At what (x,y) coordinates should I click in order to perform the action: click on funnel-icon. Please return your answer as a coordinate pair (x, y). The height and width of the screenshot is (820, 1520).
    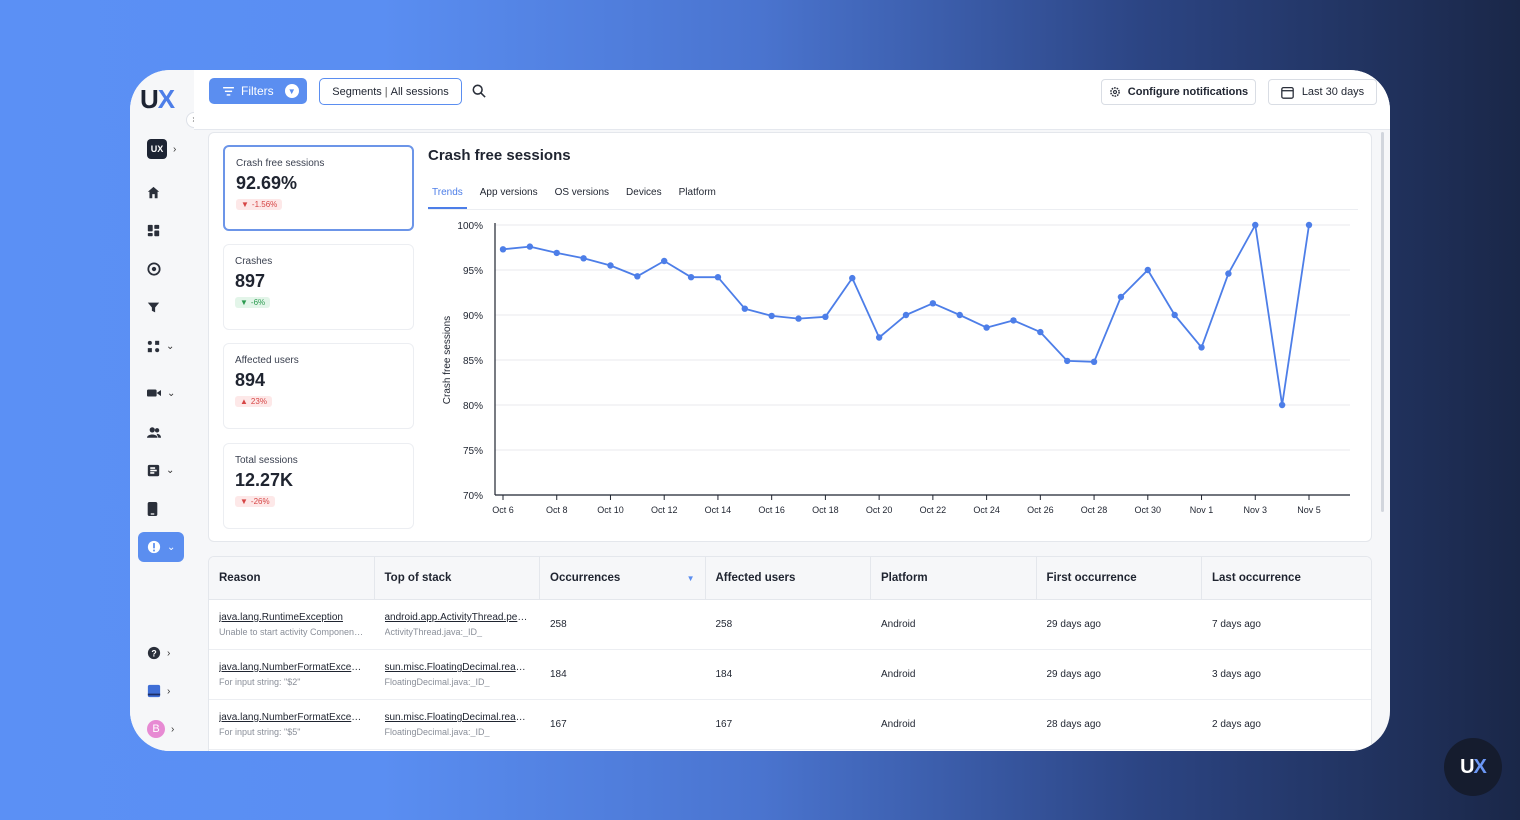
    Looking at the image, I should click on (153, 307).